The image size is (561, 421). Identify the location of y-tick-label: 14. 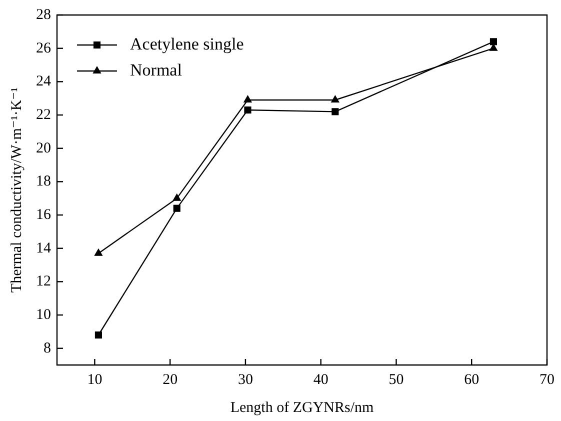
(44, 248).